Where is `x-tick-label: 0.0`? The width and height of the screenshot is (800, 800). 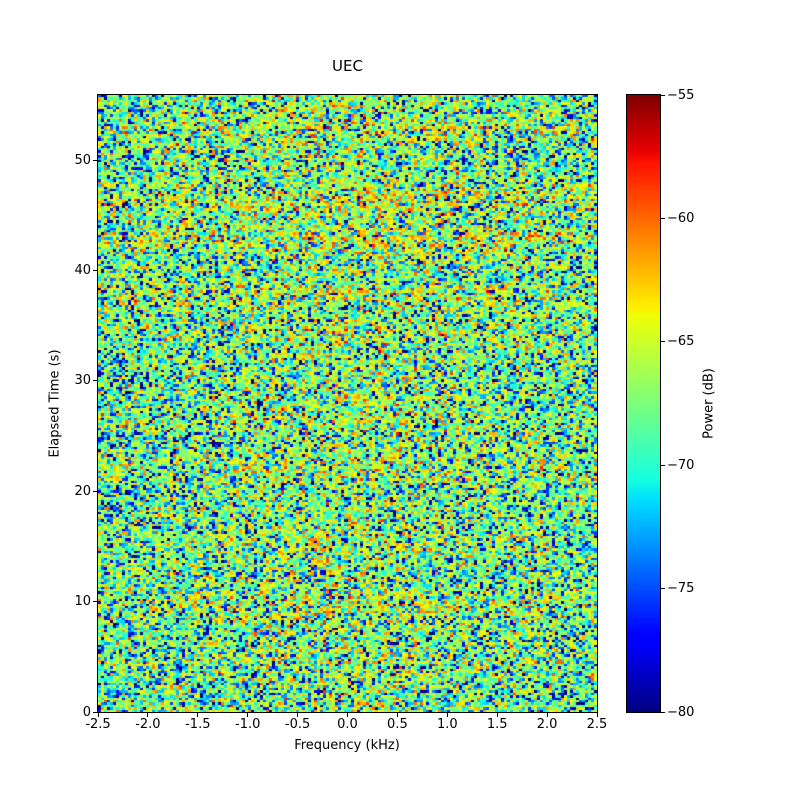 x-tick-label: 0.0 is located at coordinates (347, 724).